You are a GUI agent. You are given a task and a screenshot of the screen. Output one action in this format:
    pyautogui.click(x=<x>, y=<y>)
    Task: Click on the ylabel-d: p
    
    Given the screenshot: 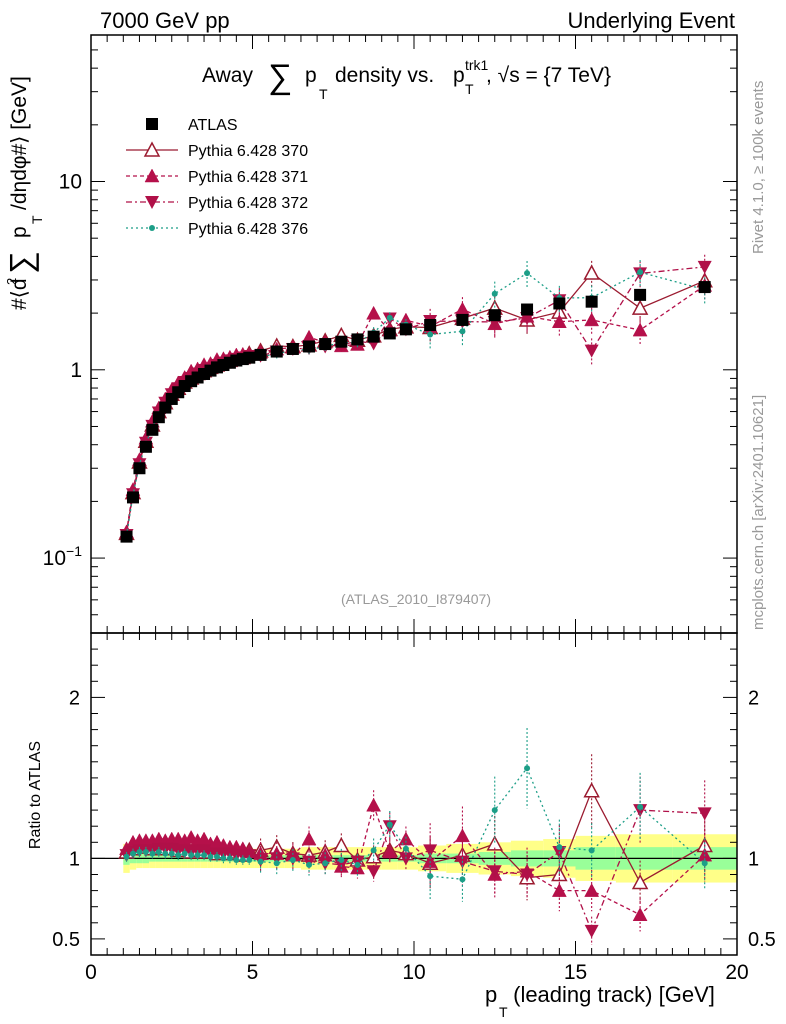 What is the action you would take?
    pyautogui.click(x=19, y=232)
    